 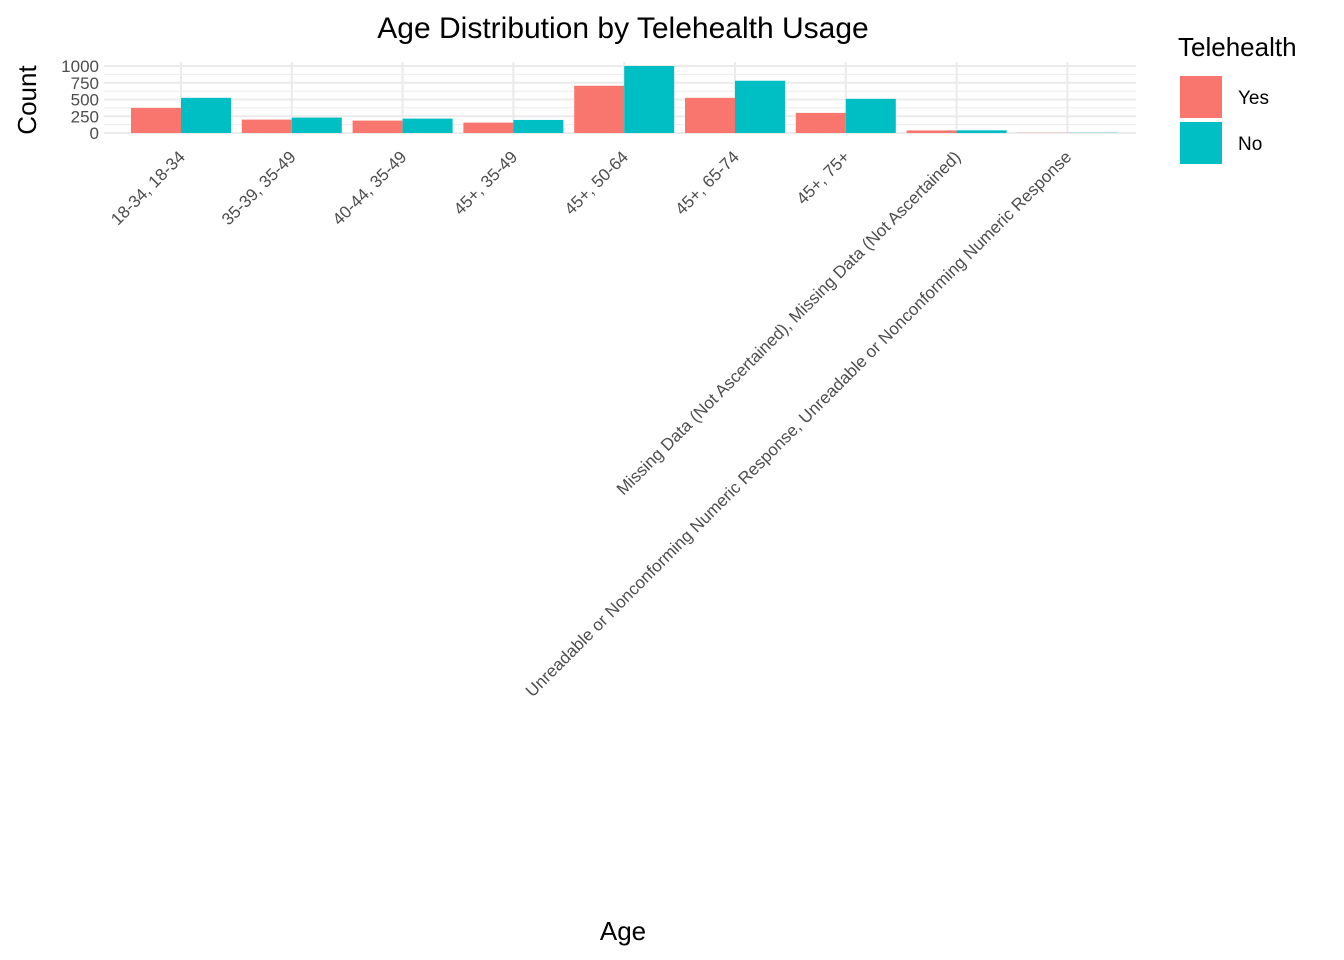 I want to click on y-tick-label: 250, so click(x=85, y=116).